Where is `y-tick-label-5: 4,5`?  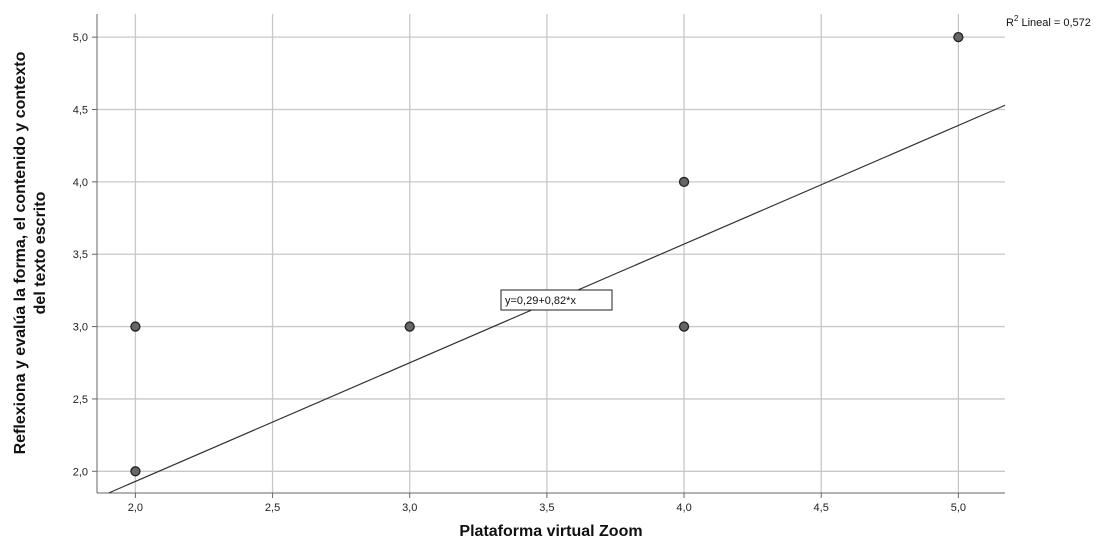
y-tick-label-5: 4,5 is located at coordinates (80, 111).